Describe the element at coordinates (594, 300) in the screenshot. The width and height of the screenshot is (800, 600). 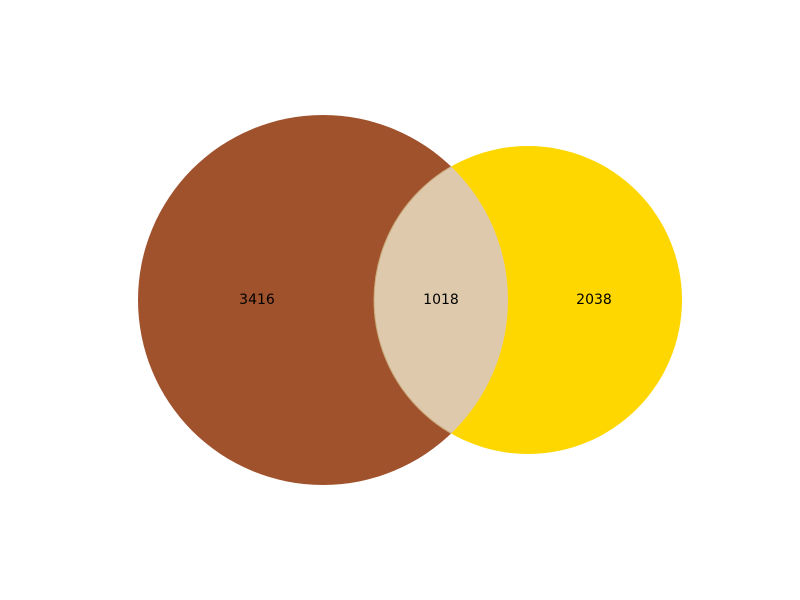
I see `set-b-only-count: 2038` at that location.